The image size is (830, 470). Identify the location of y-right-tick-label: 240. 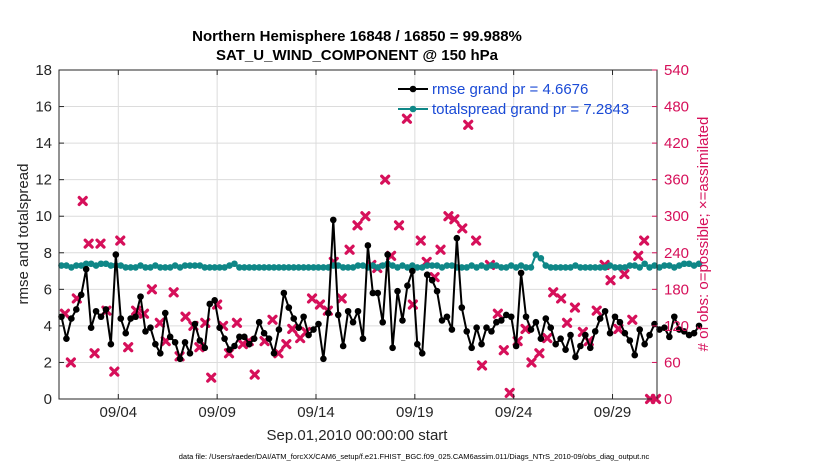
(676, 253).